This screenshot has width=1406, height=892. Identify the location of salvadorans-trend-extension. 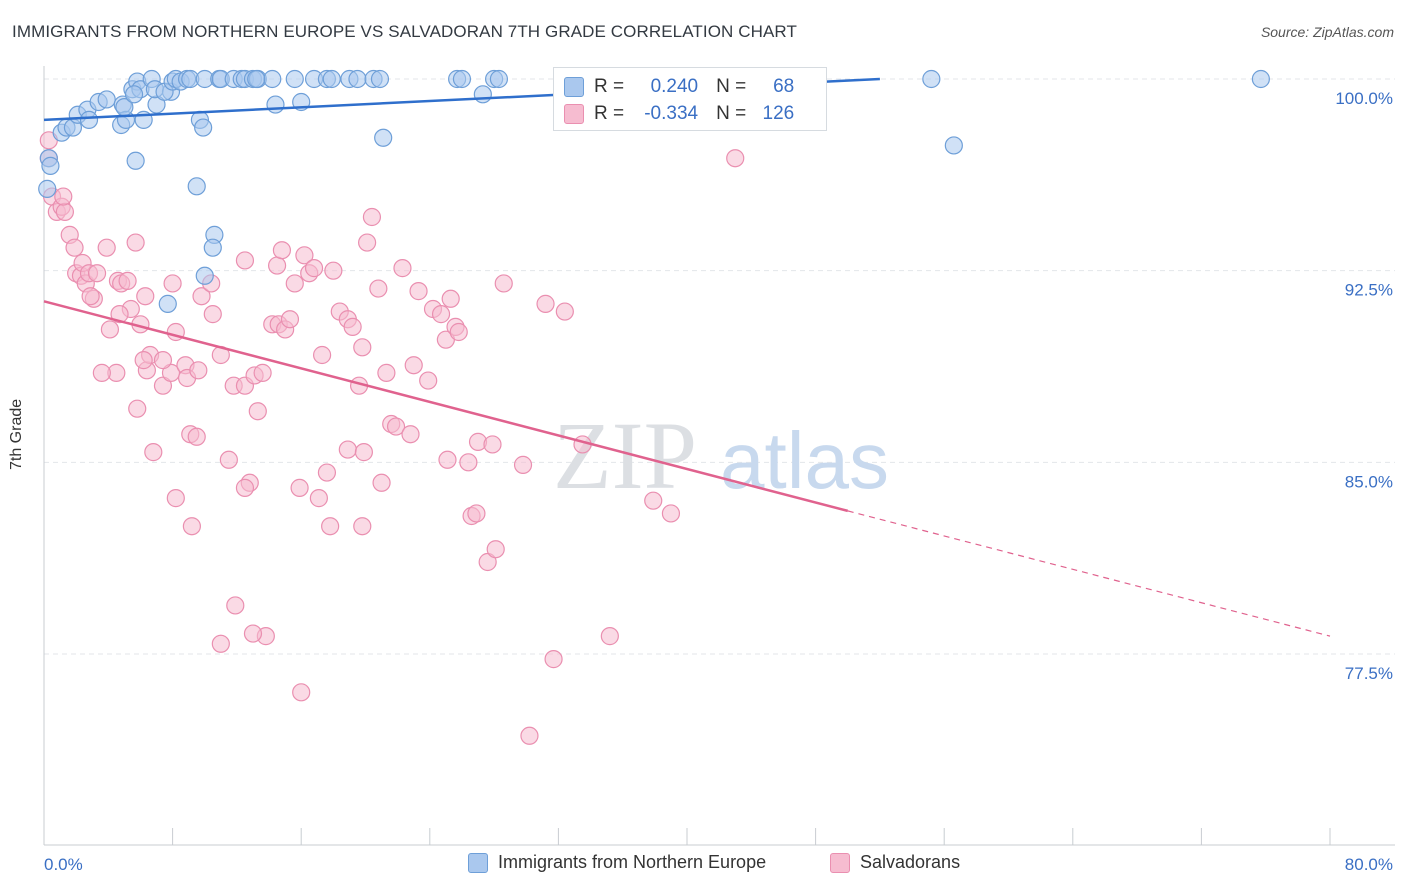
(1089, 573).